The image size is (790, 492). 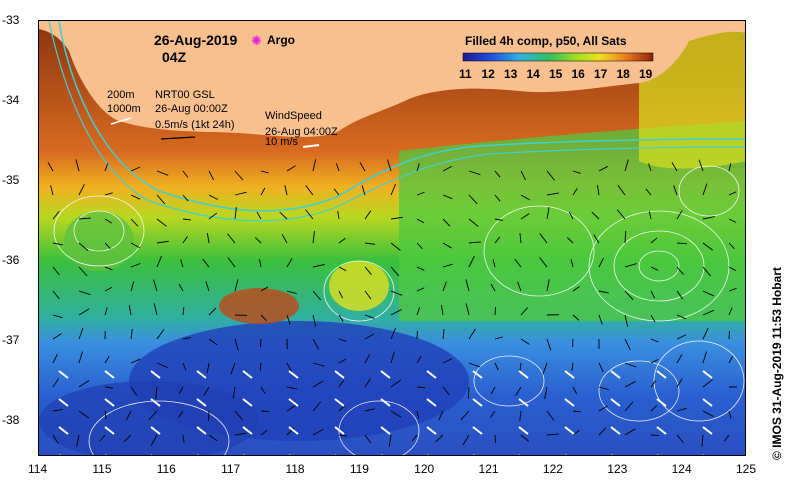 I want to click on colorbar-tick-label: 14, so click(x=533, y=74).